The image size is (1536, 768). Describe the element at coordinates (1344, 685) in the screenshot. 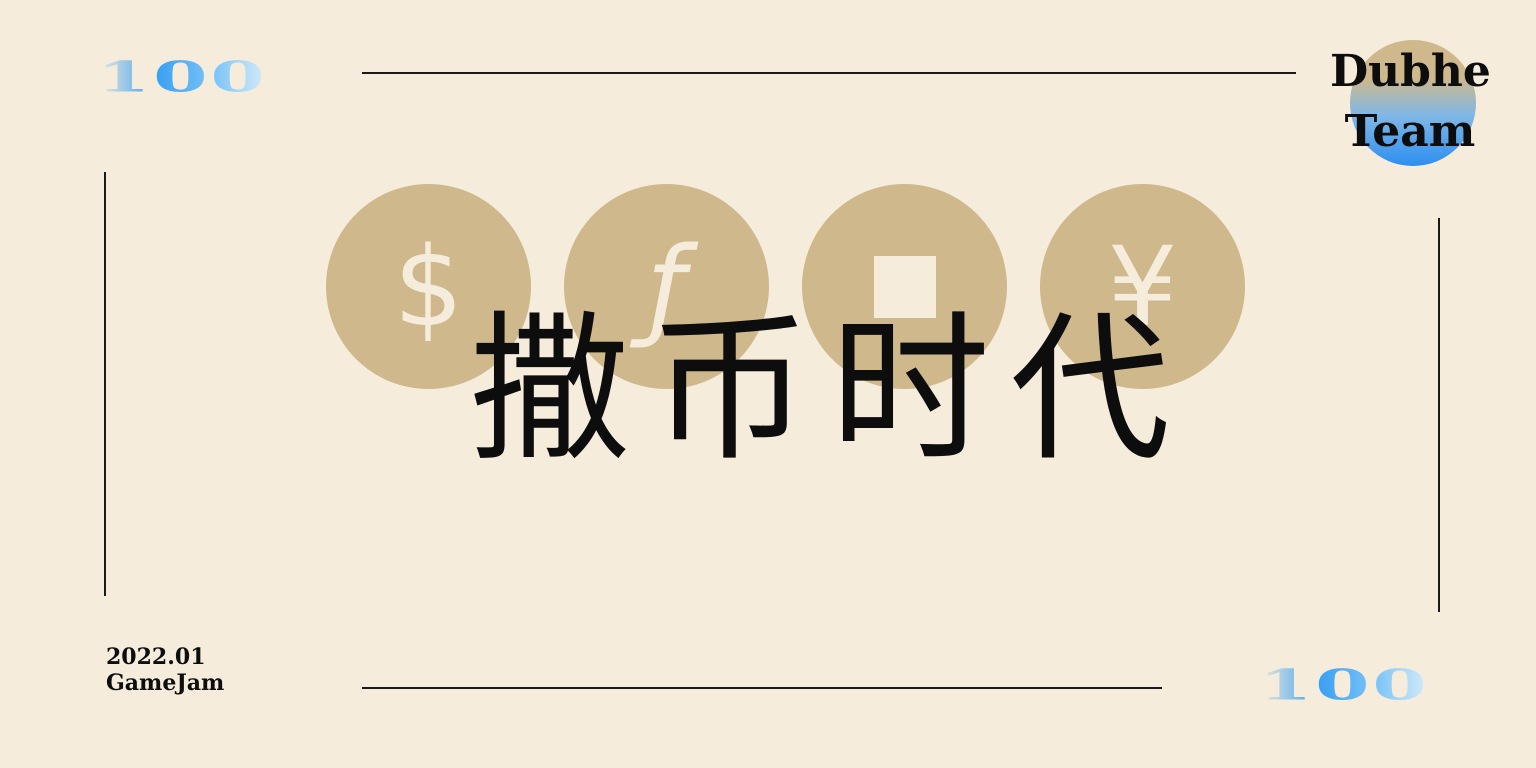

I see `corner-number-bottom-right: 100` at that location.